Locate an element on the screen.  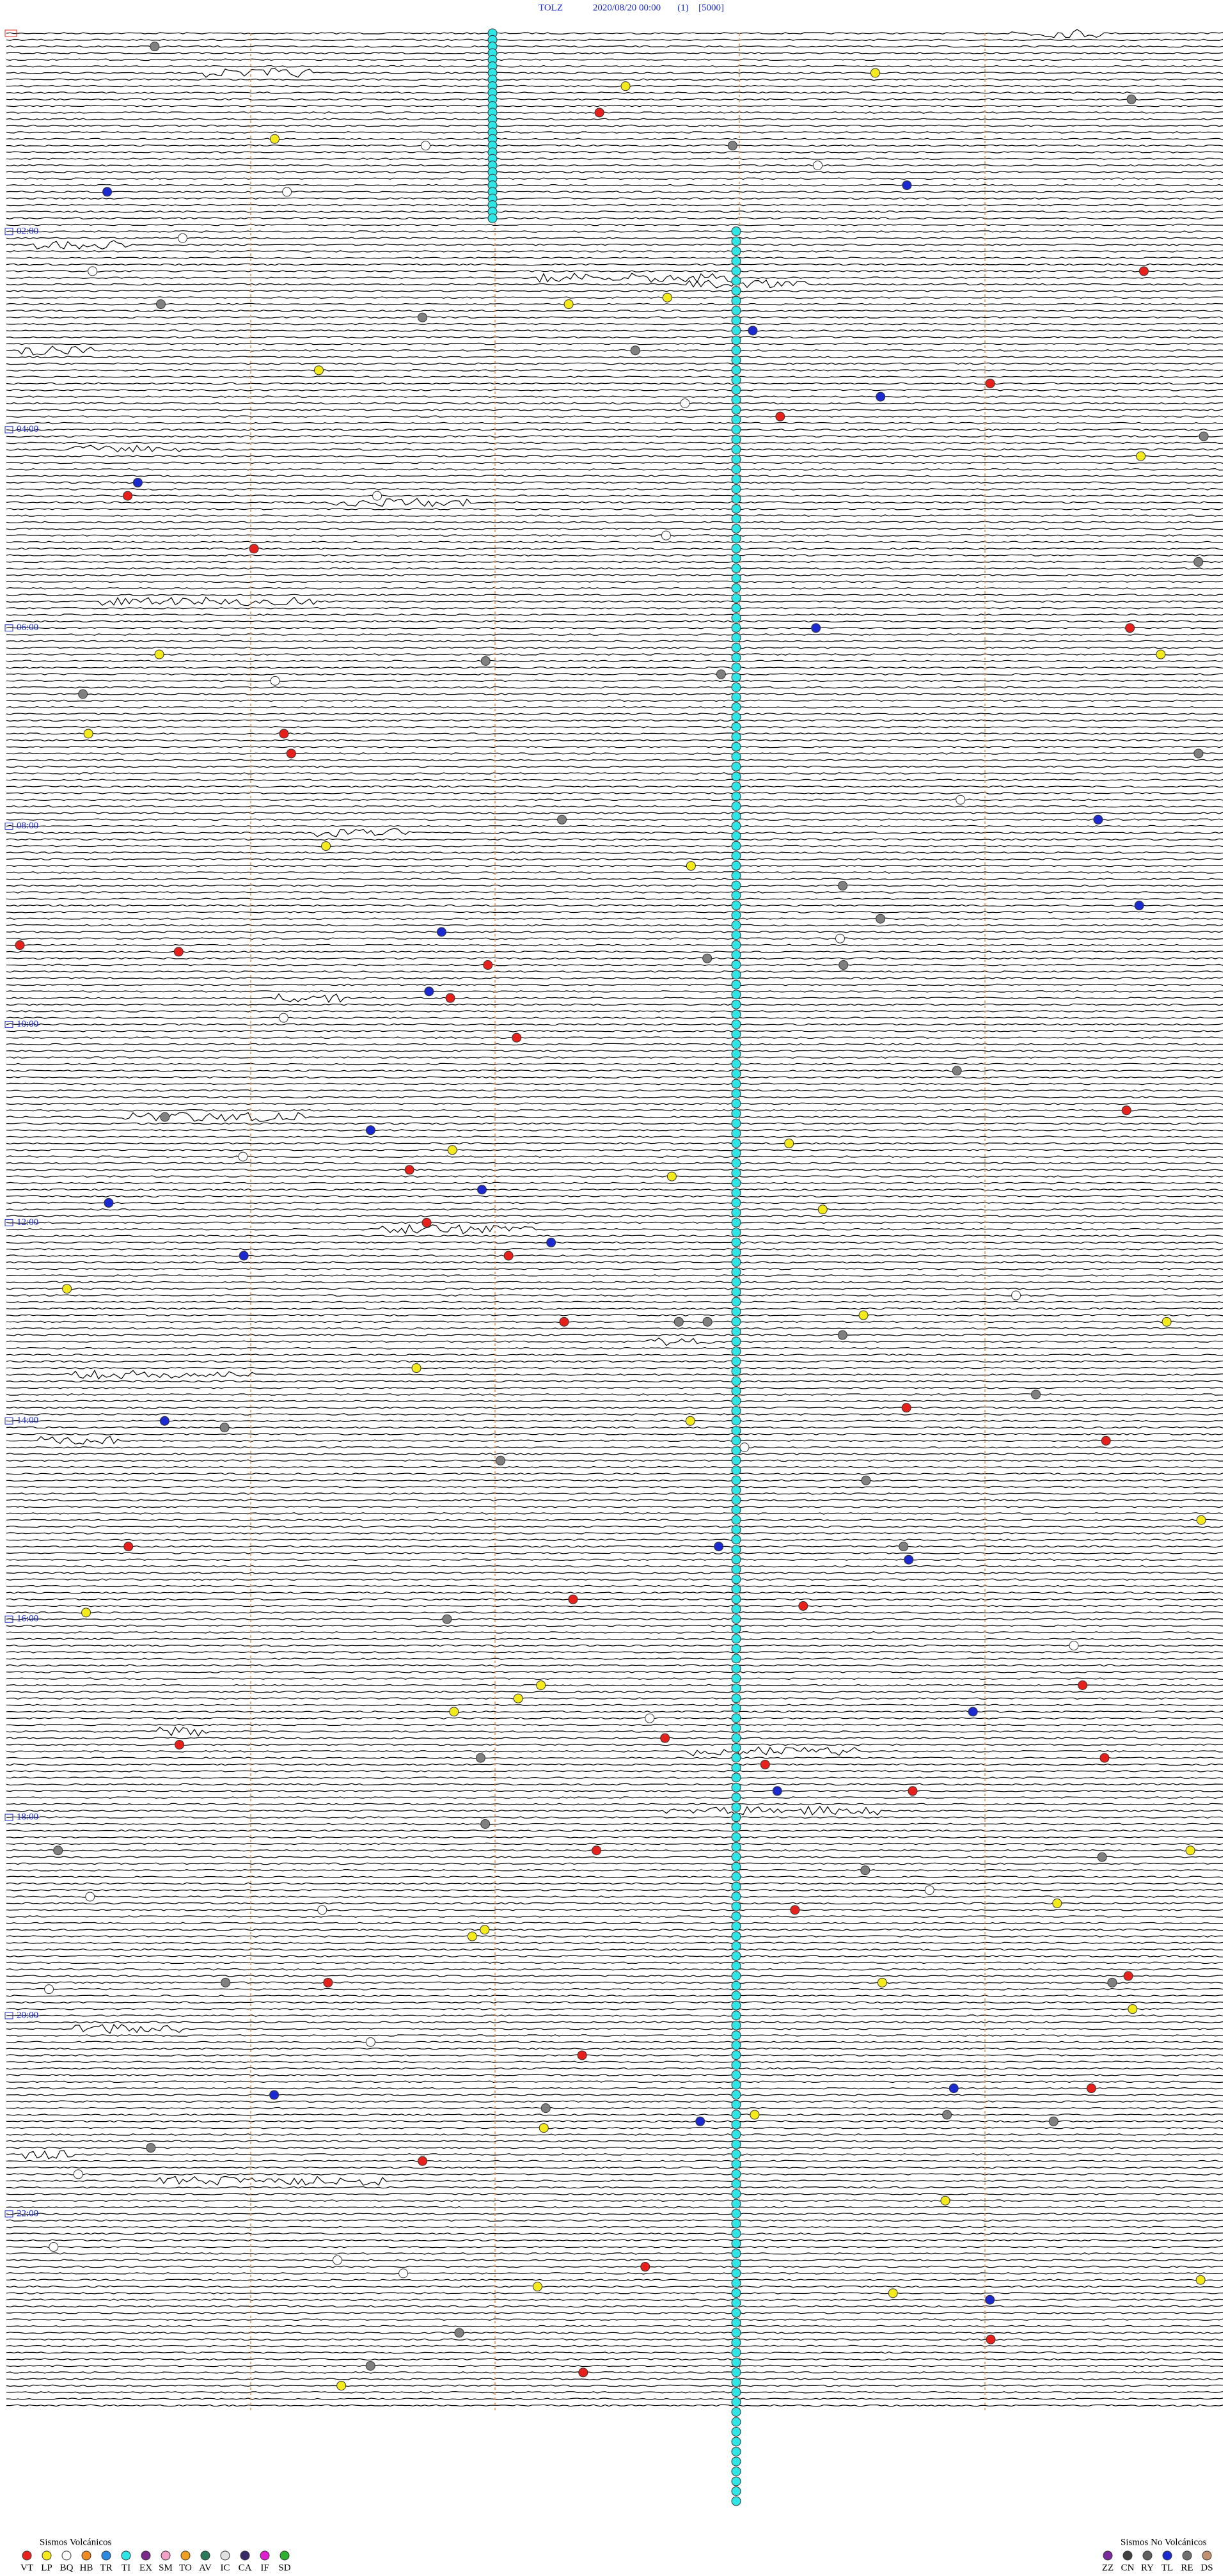
hour-label: 14:00 is located at coordinates (27, 1421).